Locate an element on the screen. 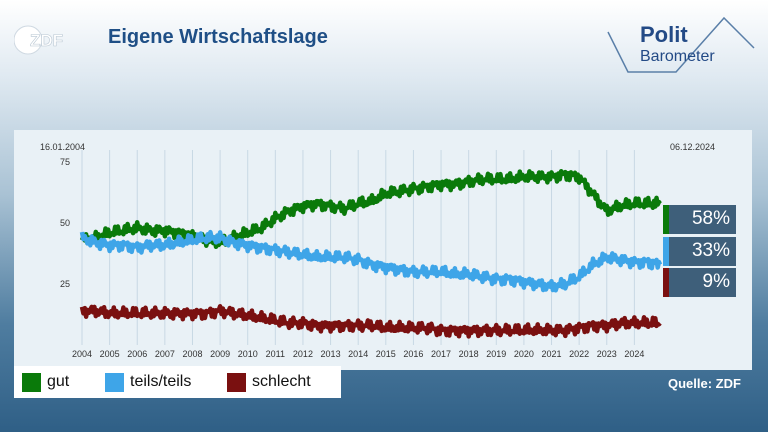 The image size is (768, 432). x-tick-2007: 2007 is located at coordinates (165, 354).